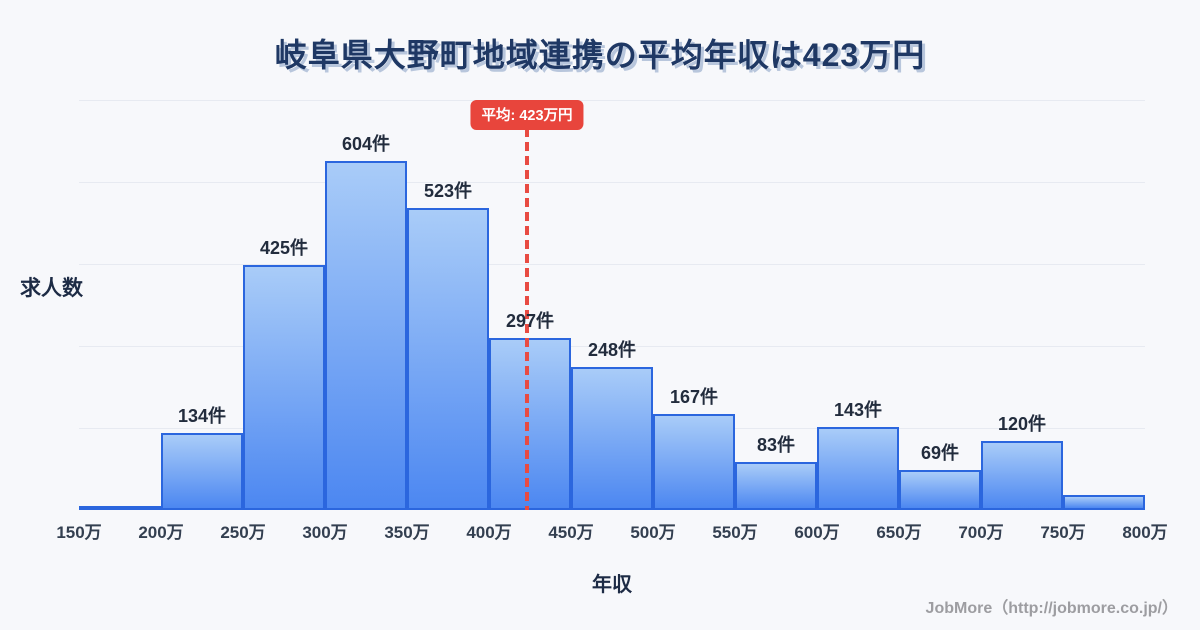 Image resolution: width=1200 pixels, height=630 pixels. I want to click on footer-credit: JobMore（http://jobmore.co.jp/）, so click(1051, 608).